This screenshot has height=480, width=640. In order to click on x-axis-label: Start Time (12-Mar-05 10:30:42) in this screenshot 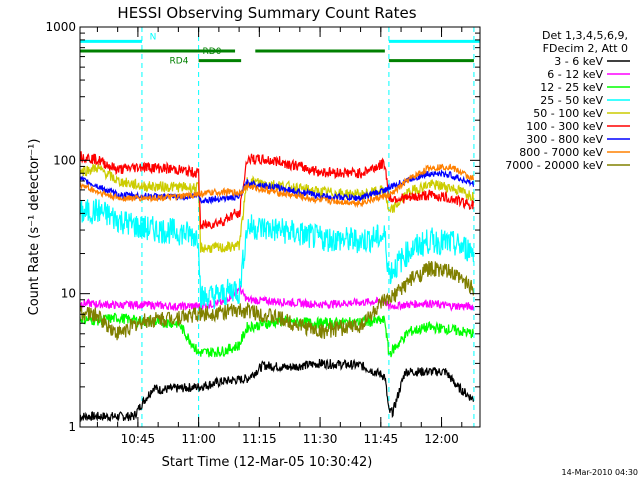, I will do `click(267, 462)`.